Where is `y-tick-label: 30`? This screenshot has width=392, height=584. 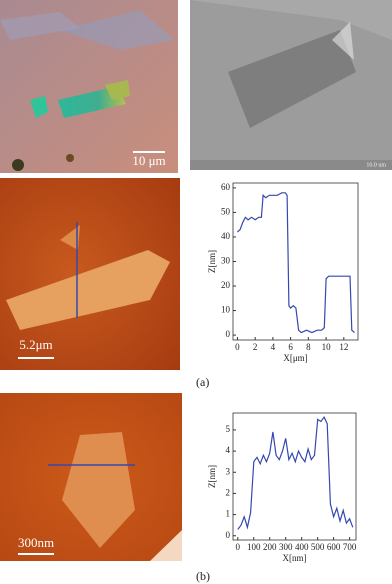
y-tick-label: 30 is located at coordinates (226, 261).